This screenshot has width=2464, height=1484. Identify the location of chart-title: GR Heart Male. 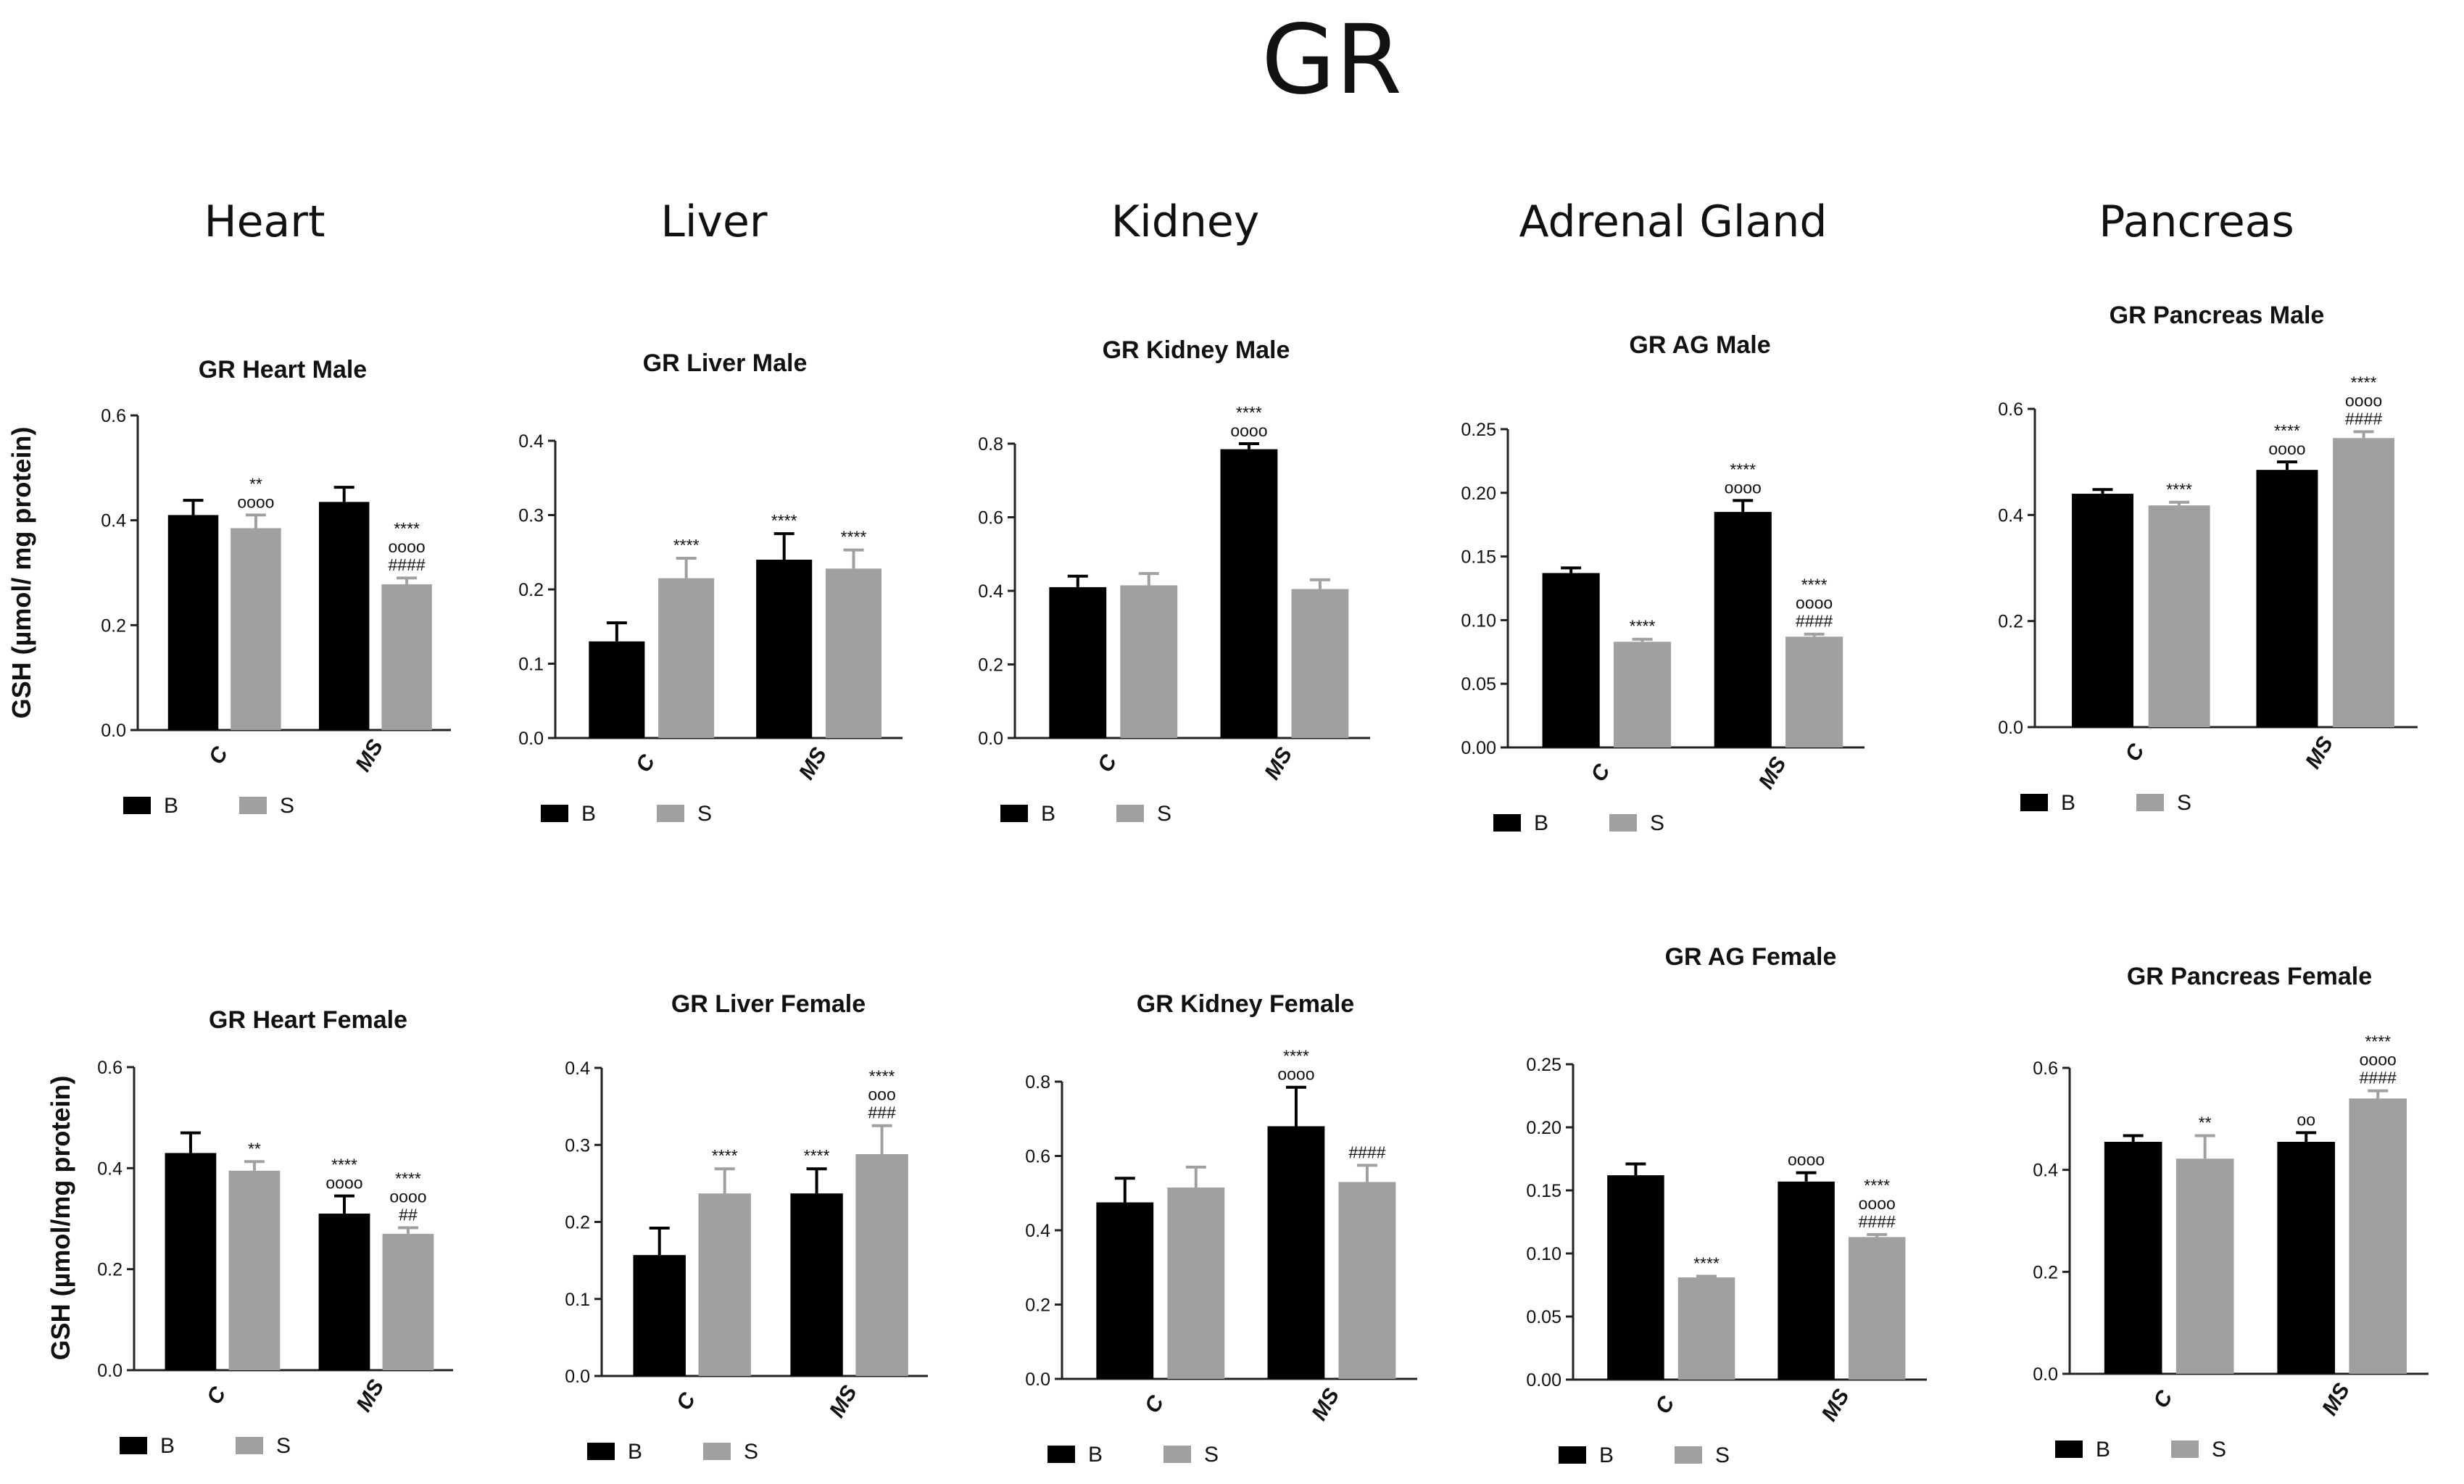
(283, 370).